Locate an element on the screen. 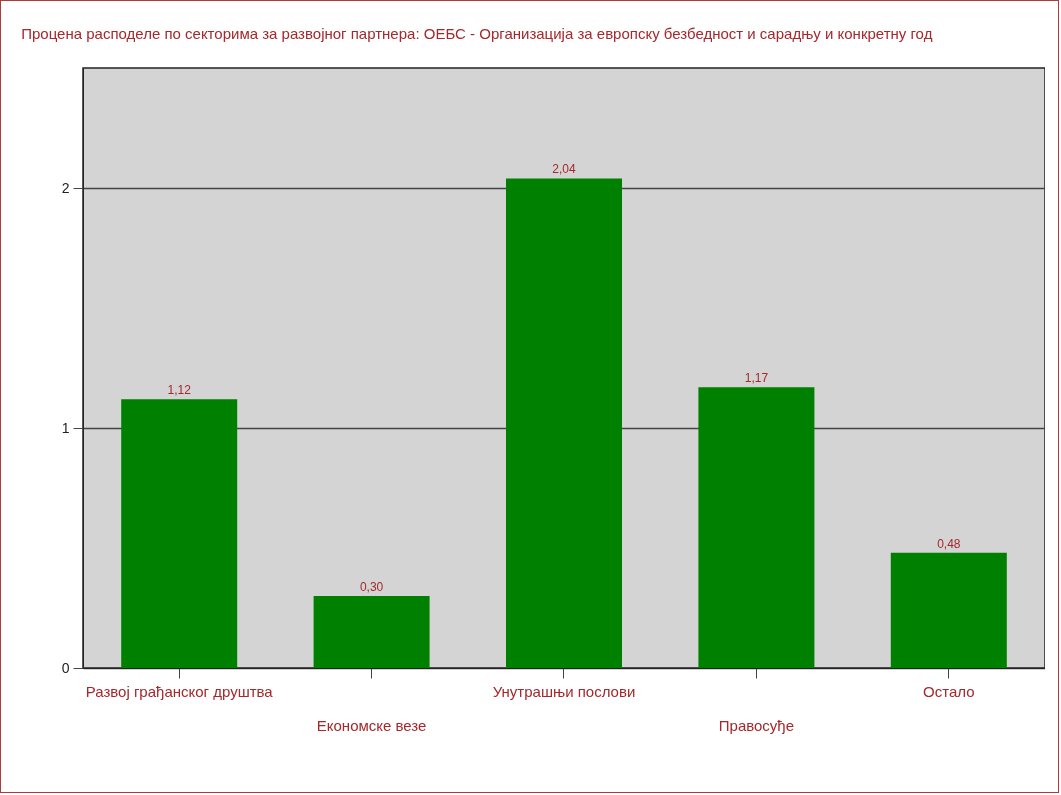 This screenshot has height=795, width=1061. data-label: 0,30 is located at coordinates (371, 587).